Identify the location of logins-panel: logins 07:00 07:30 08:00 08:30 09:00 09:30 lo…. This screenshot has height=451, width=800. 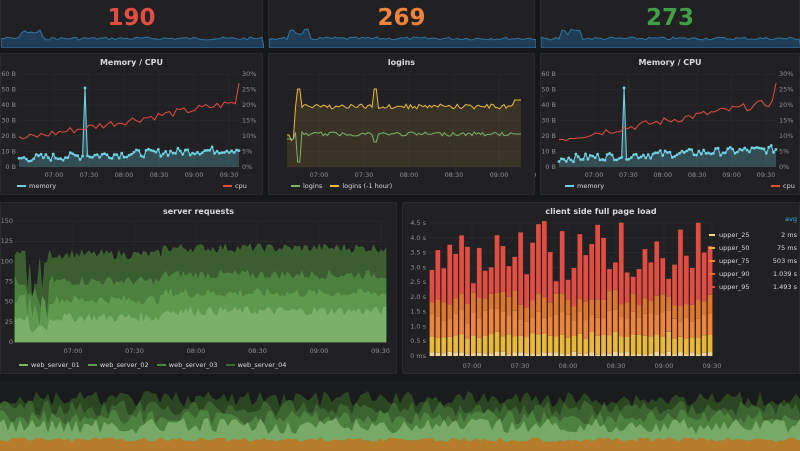
(402, 124).